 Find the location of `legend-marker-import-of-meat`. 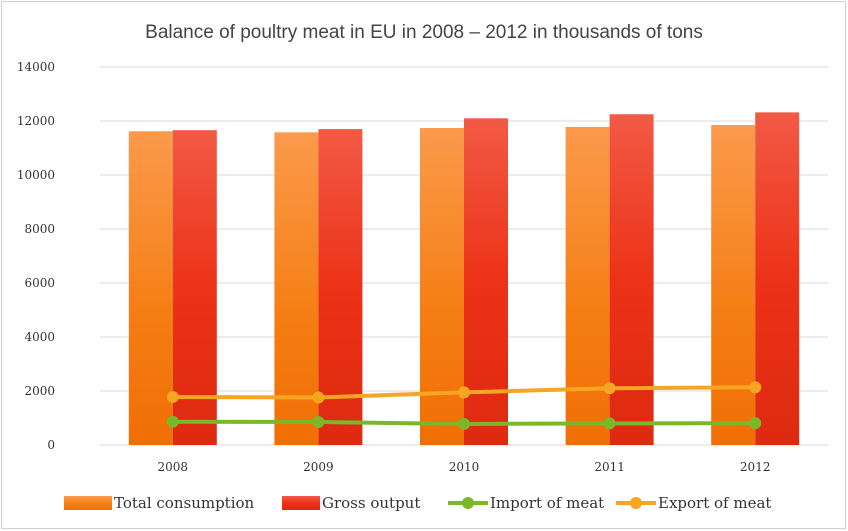

legend-marker-import-of-meat is located at coordinates (468, 503).